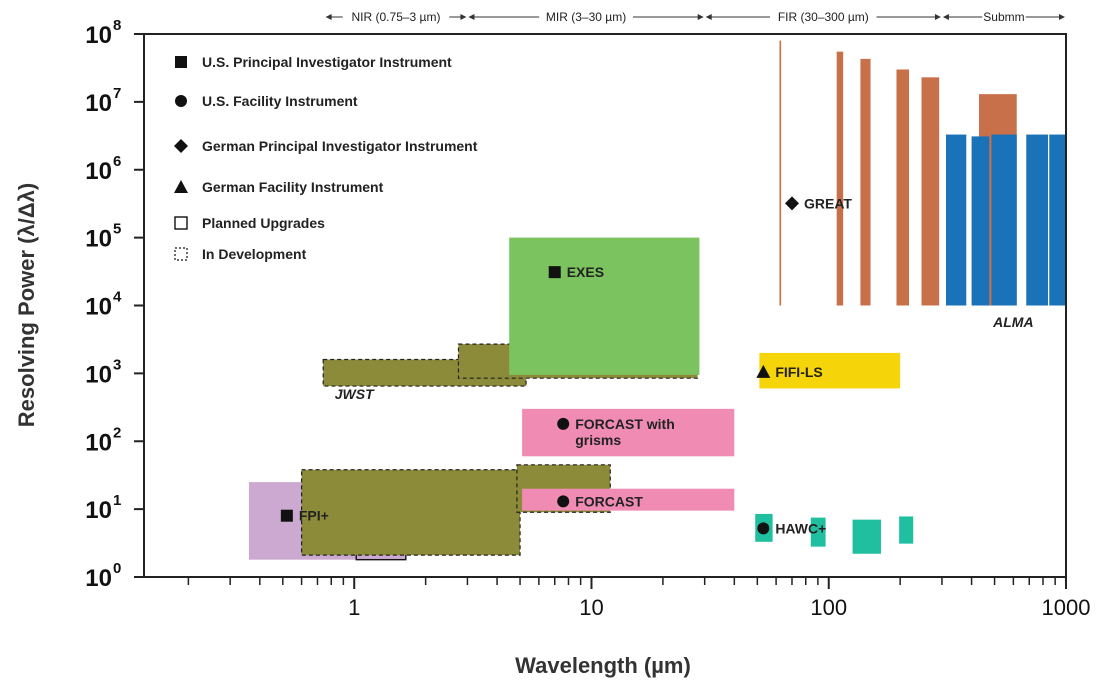 The width and height of the screenshot is (1101, 683). Describe the element at coordinates (117, 432) in the screenshot. I see `y-tick-exponent: 2` at that location.